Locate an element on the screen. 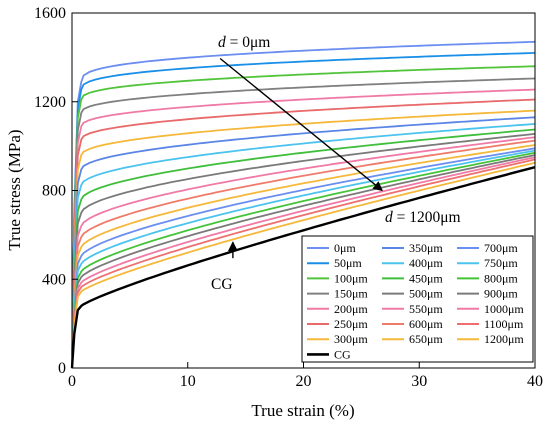 This screenshot has height=428, width=550. legend-box is located at coordinates (417, 299).